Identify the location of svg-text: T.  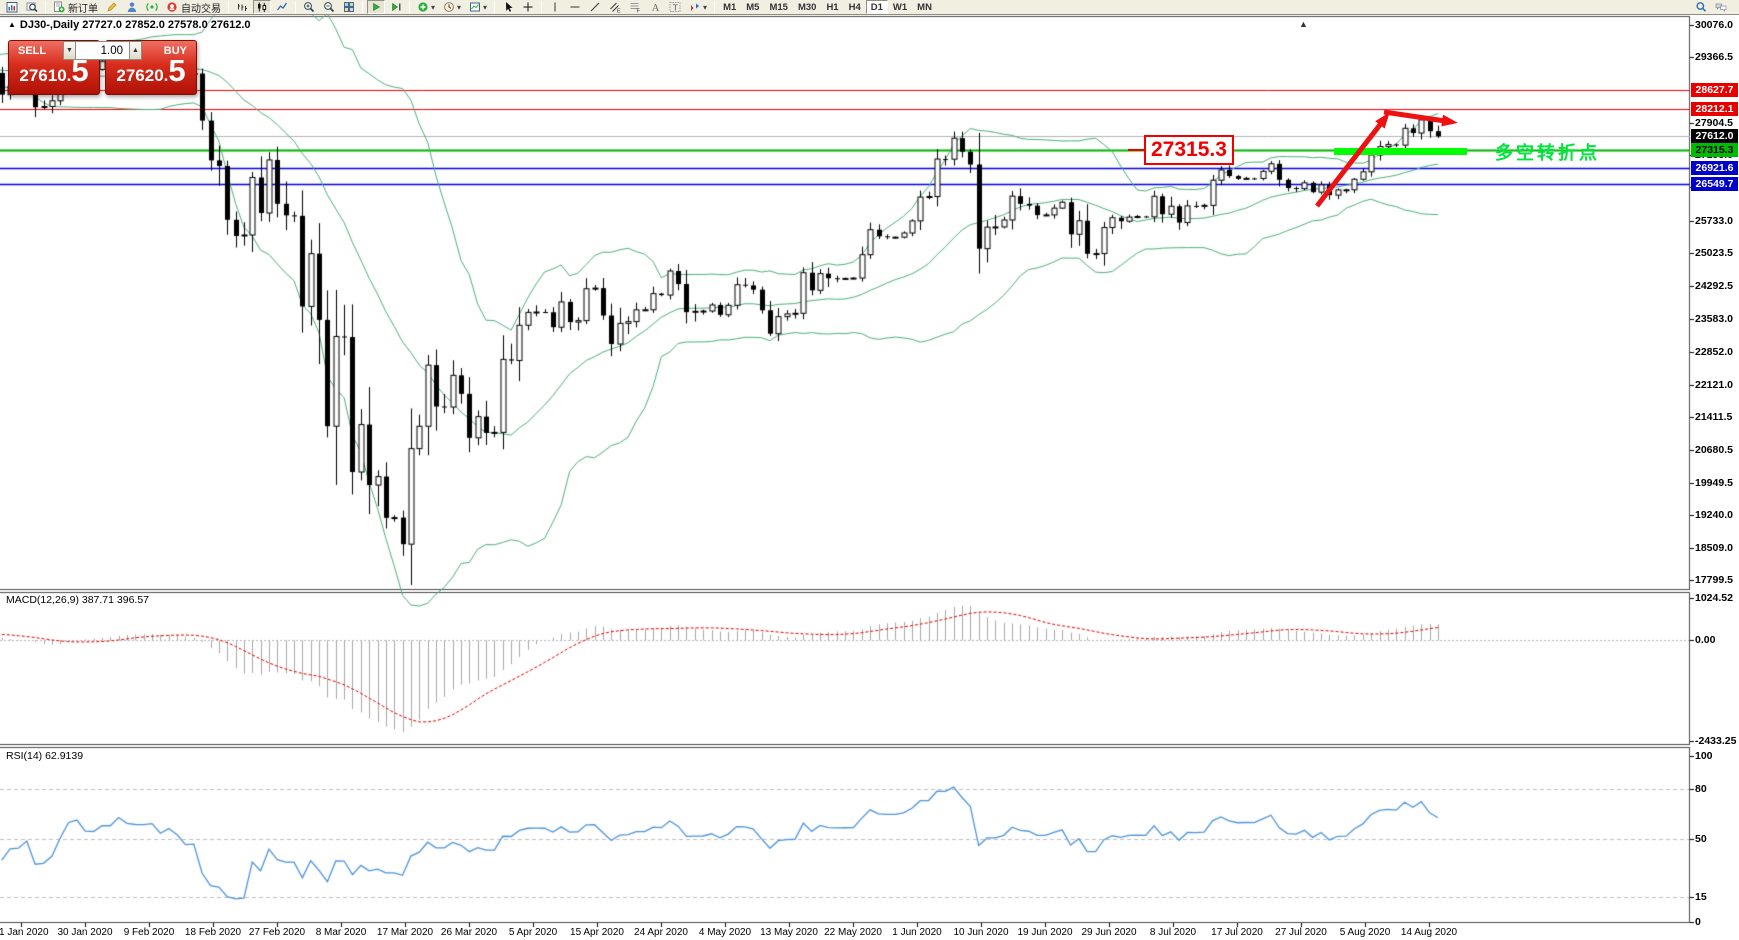
(675, 7).